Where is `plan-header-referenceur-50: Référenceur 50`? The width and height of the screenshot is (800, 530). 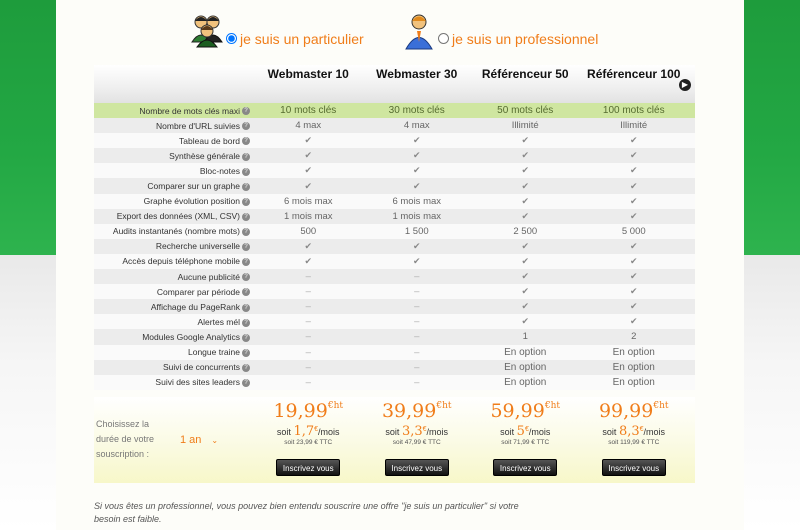 plan-header-referenceur-50: Référenceur 50 is located at coordinates (525, 74).